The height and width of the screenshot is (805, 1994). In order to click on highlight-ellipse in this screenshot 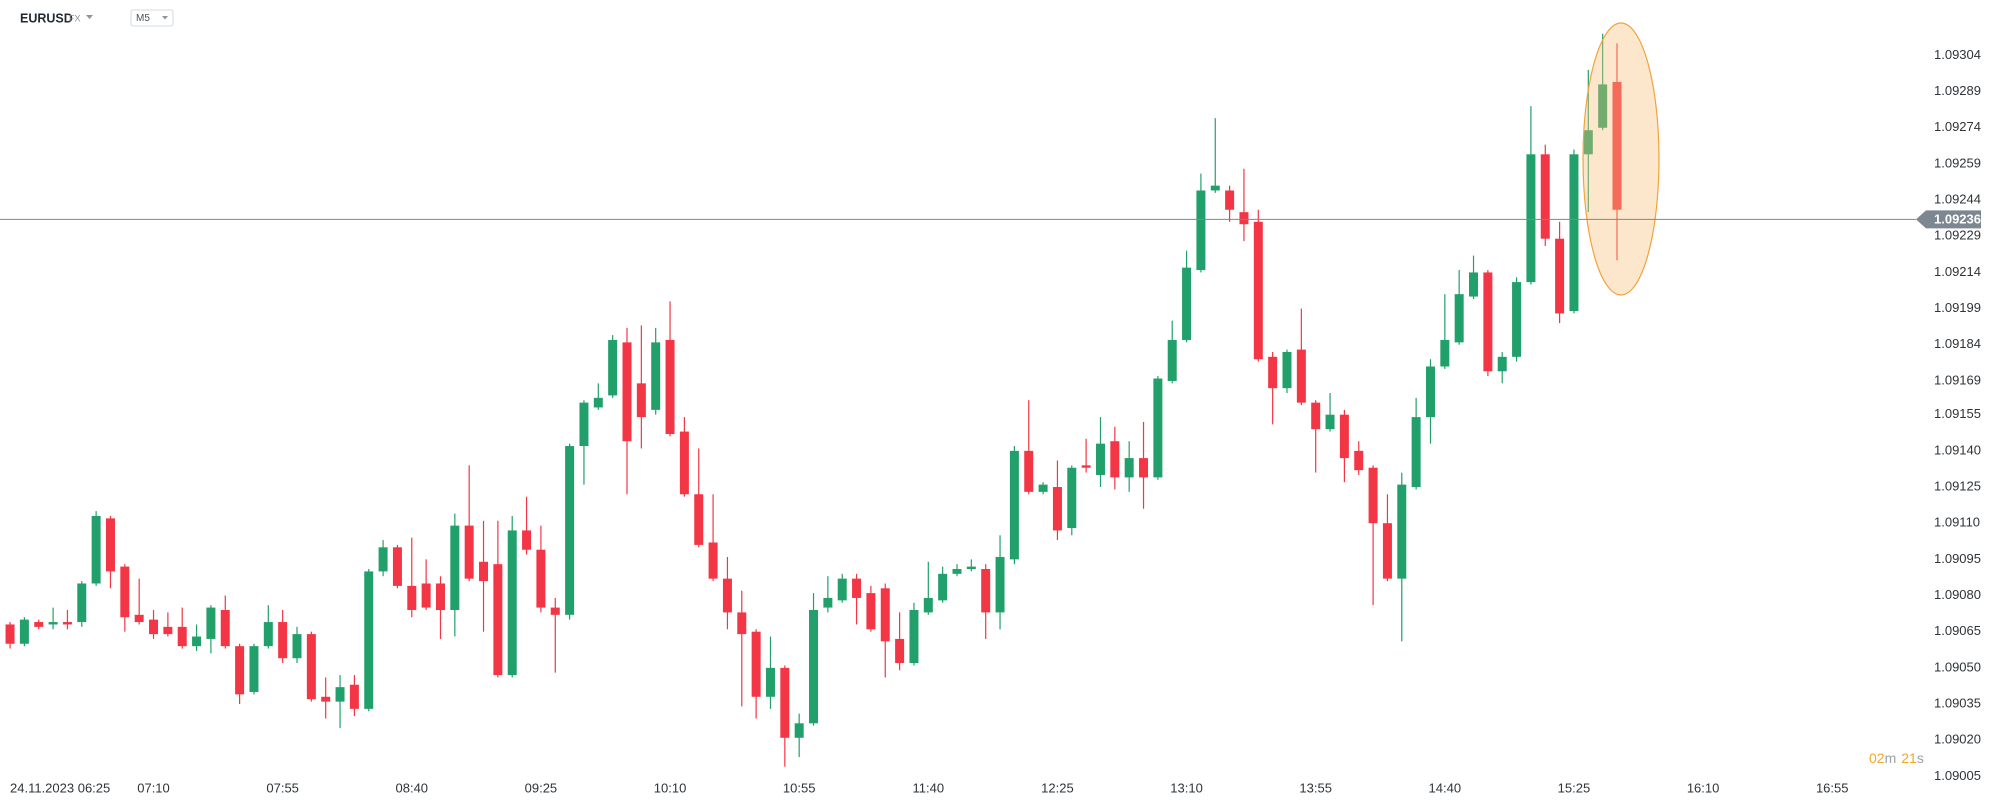, I will do `click(1621, 159)`.